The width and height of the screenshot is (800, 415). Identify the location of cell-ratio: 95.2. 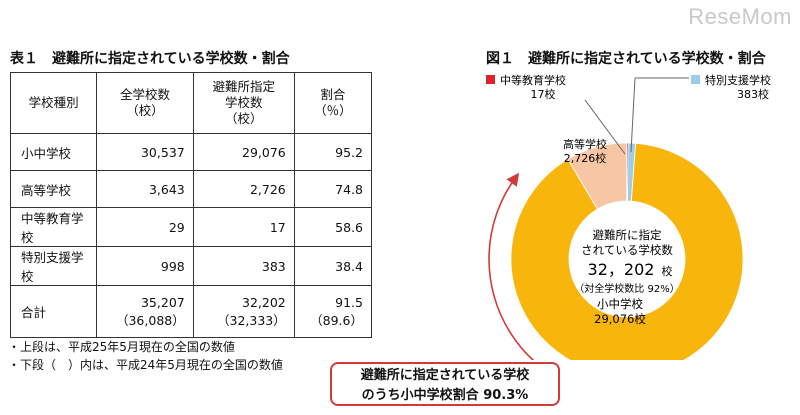
(333, 152).